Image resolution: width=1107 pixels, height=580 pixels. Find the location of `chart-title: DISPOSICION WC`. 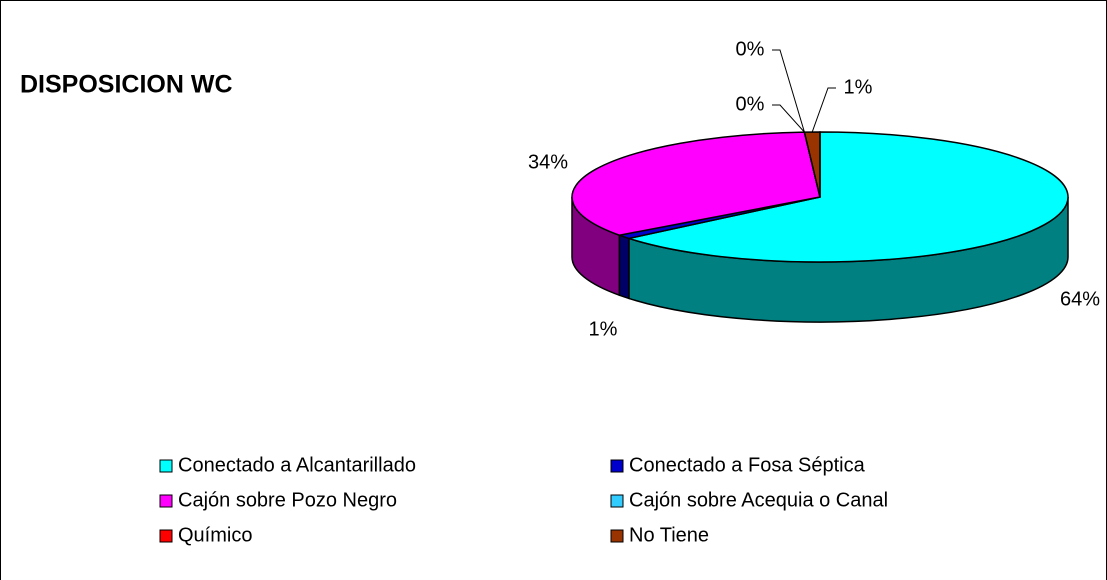

chart-title: DISPOSICION WC is located at coordinates (126, 85).